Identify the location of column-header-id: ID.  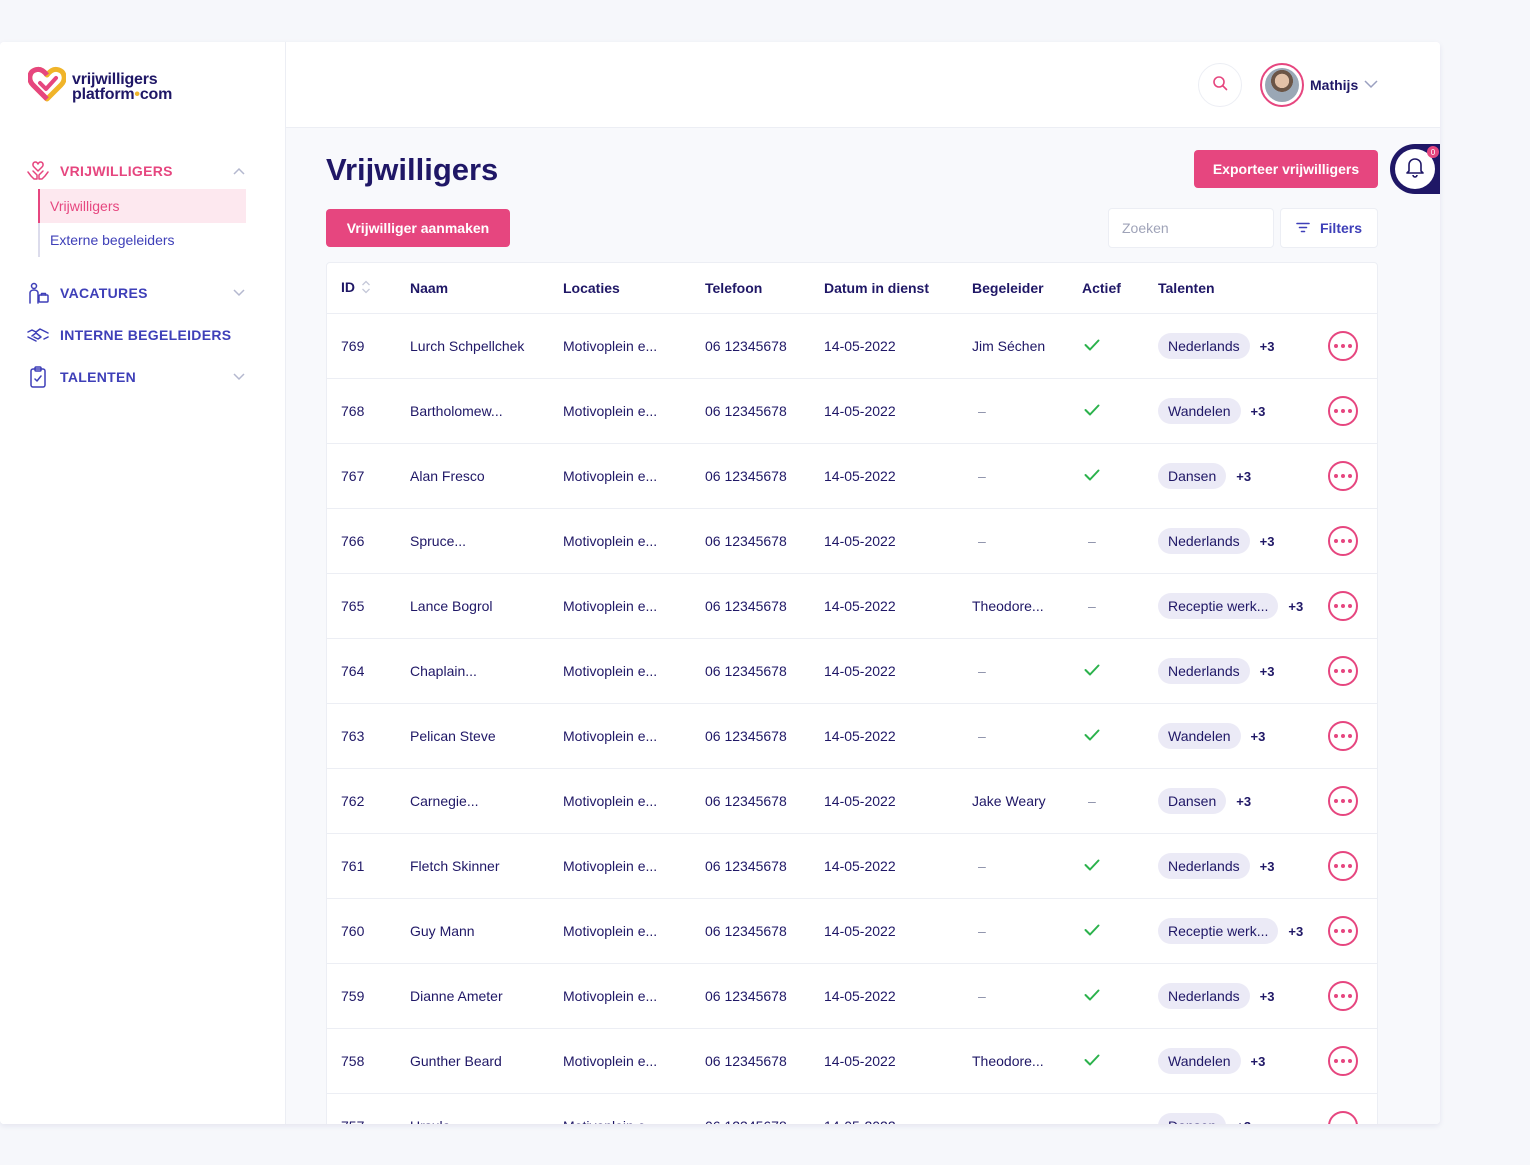
(368, 288).